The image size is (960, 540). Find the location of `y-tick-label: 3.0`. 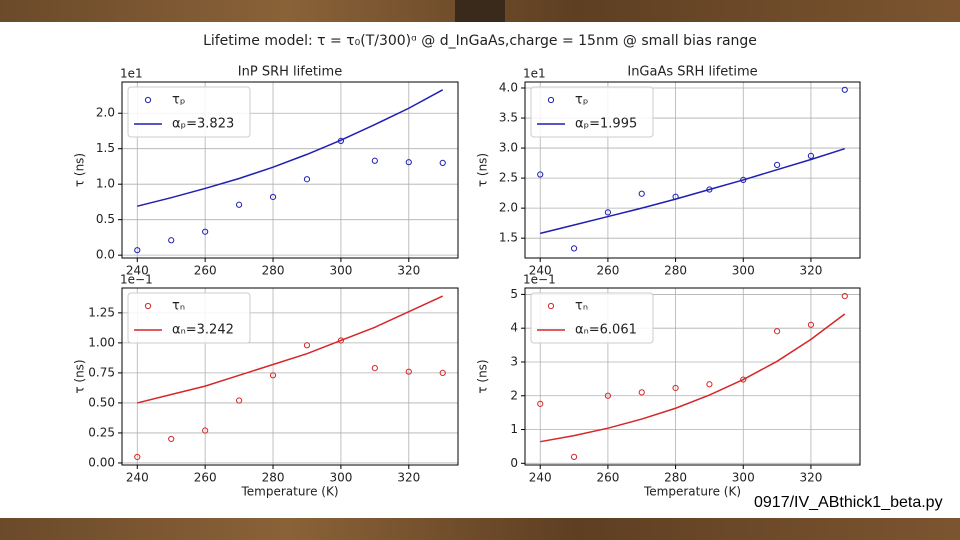

y-tick-label: 3.0 is located at coordinates (508, 148).